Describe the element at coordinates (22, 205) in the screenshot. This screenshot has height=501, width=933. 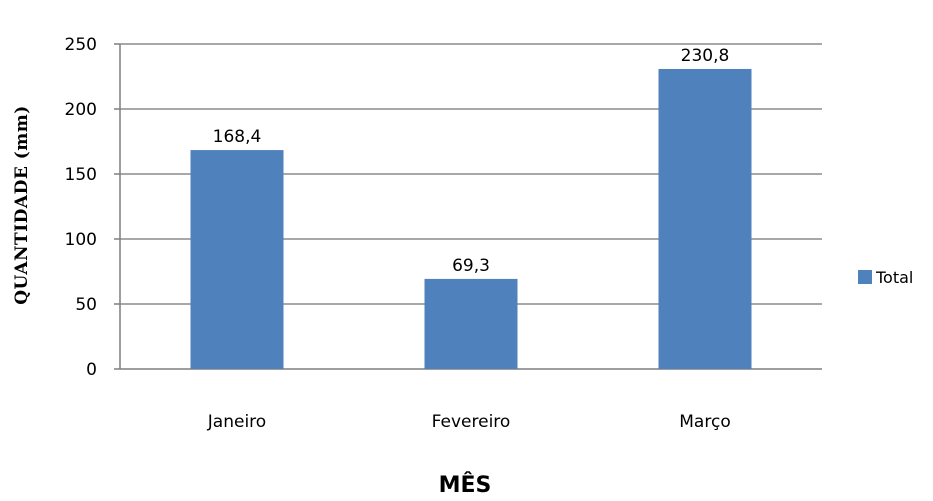
I see `y-axis-title: QUANTIDADE (mm)` at that location.